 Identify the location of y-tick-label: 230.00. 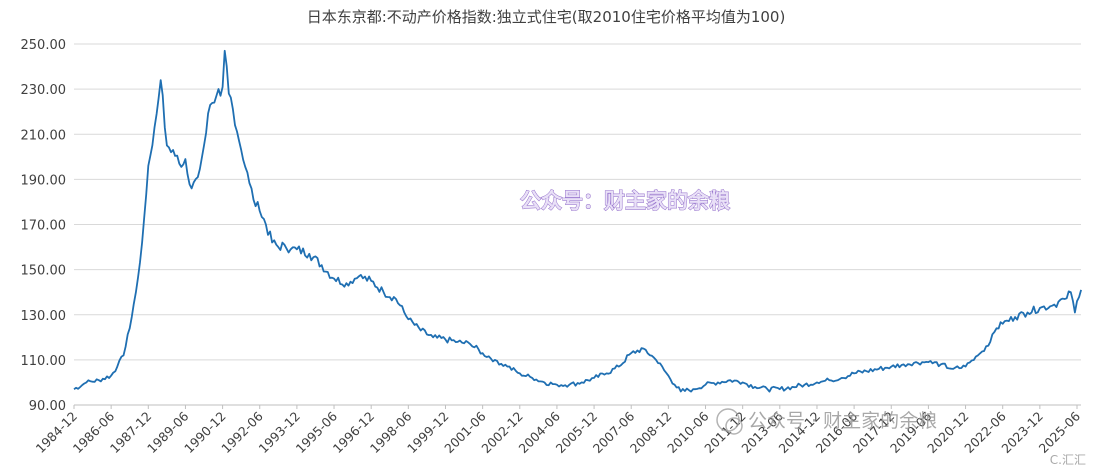
(44, 90).